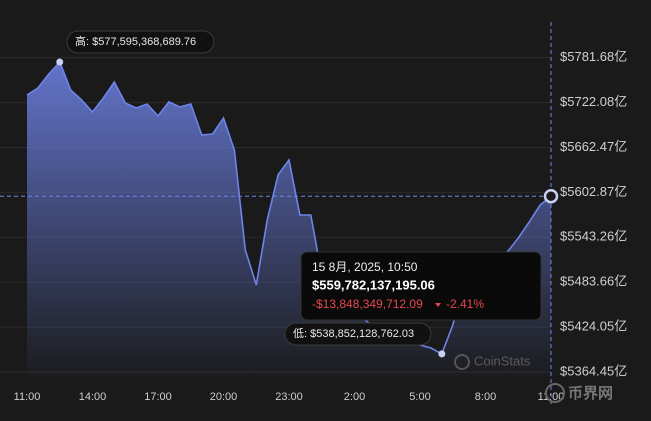 The image size is (651, 421). I want to click on tooltip-box, so click(421, 286).